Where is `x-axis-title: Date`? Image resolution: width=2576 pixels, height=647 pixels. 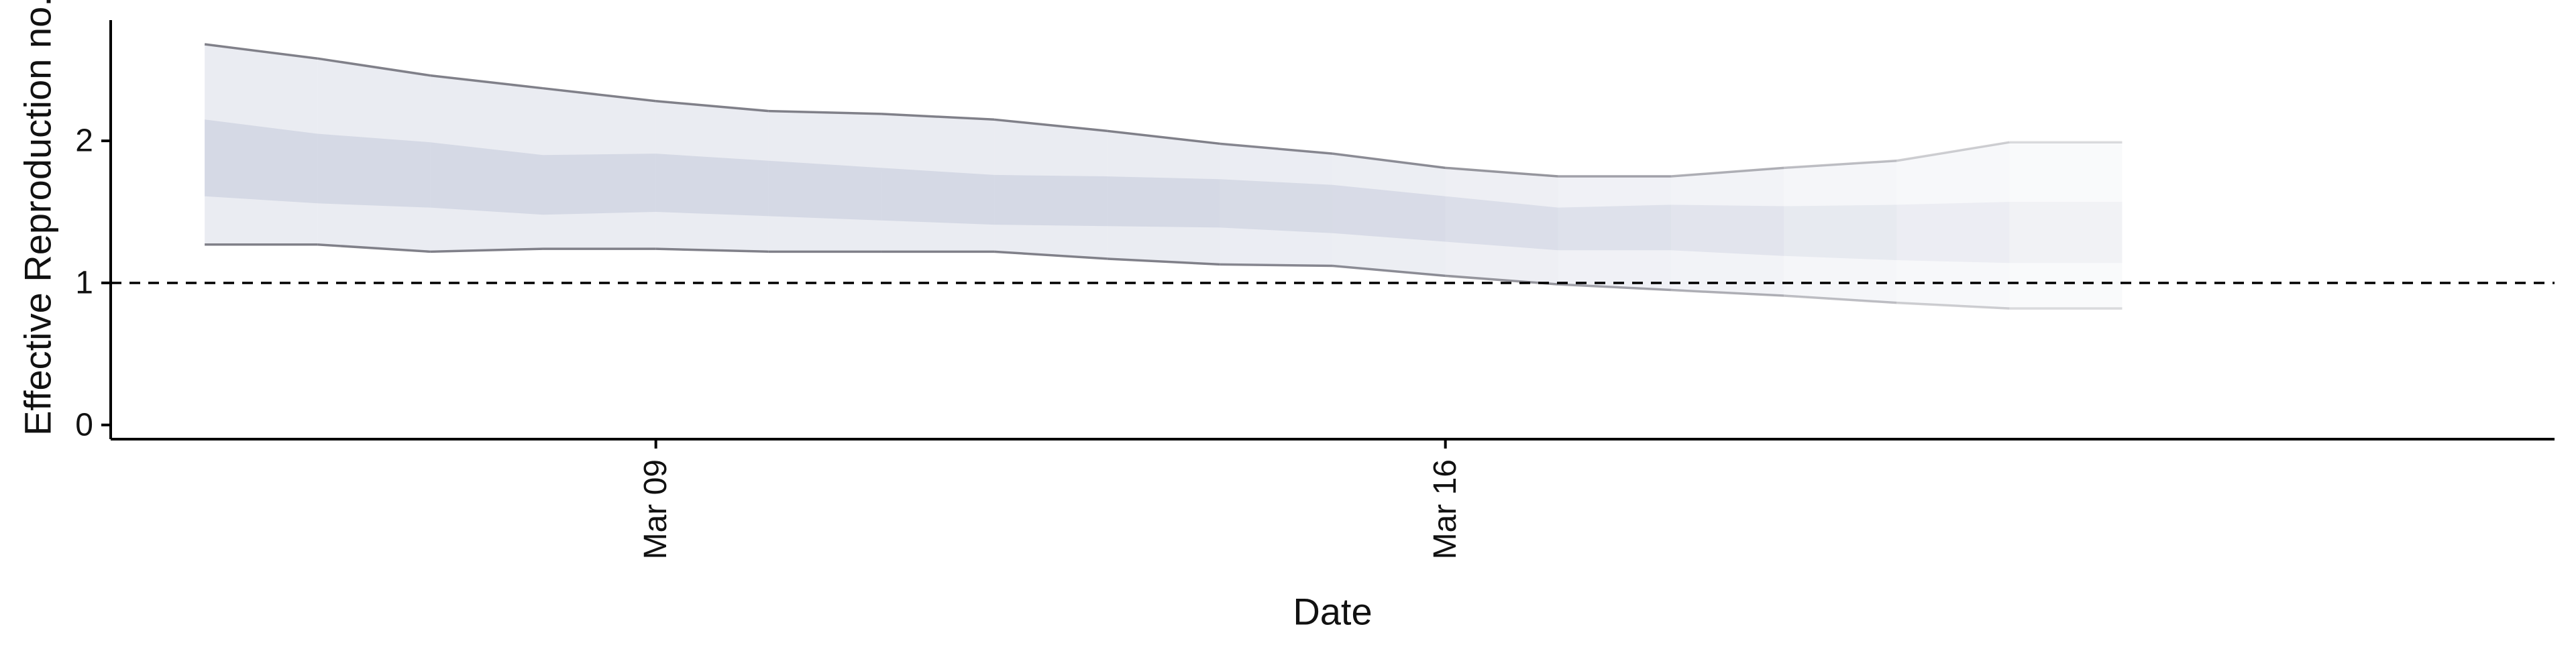 x-axis-title: Date is located at coordinates (1332, 612).